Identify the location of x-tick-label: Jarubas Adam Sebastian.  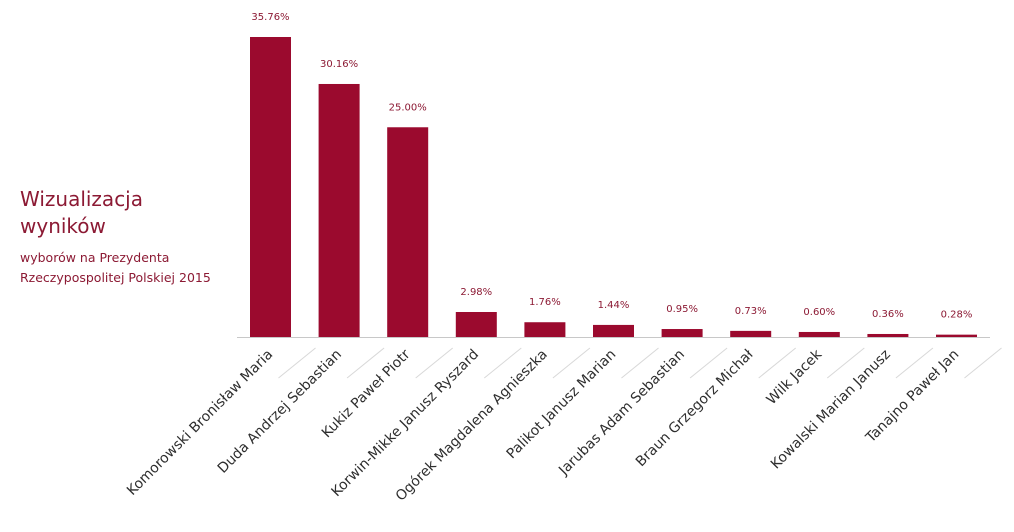
(621, 413).